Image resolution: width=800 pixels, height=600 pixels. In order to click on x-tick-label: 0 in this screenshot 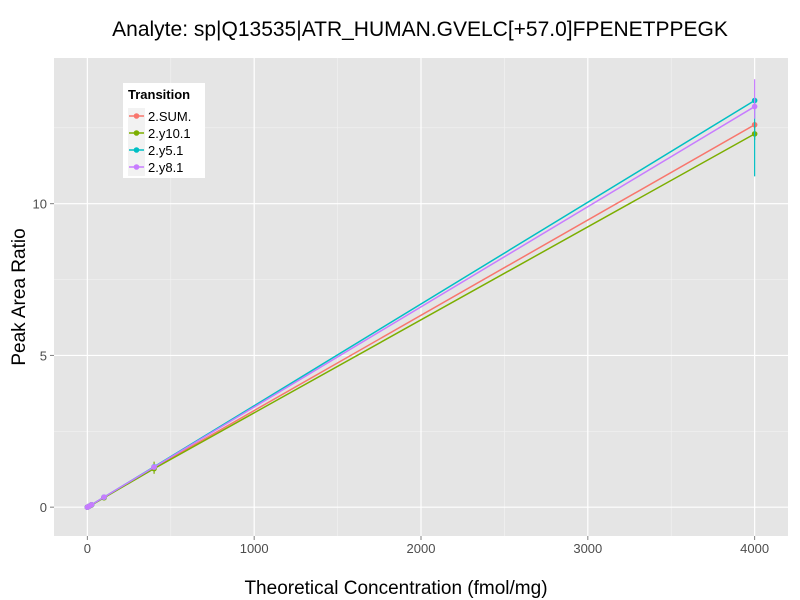, I will do `click(87, 548)`.